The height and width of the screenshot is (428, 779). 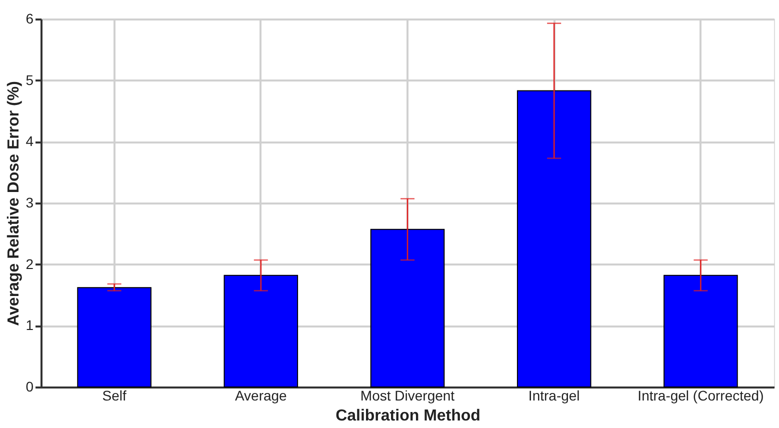 What do you see at coordinates (408, 416) in the screenshot?
I see `x-axis-title: Calibration Method` at bounding box center [408, 416].